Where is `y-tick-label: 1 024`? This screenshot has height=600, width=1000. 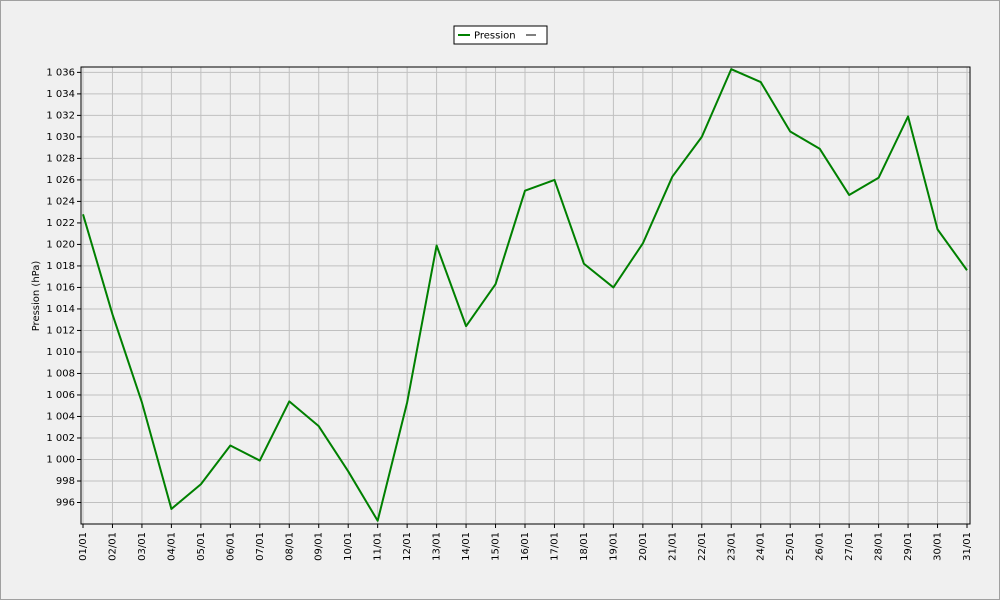
y-tick-label: 1 024 is located at coordinates (60, 201).